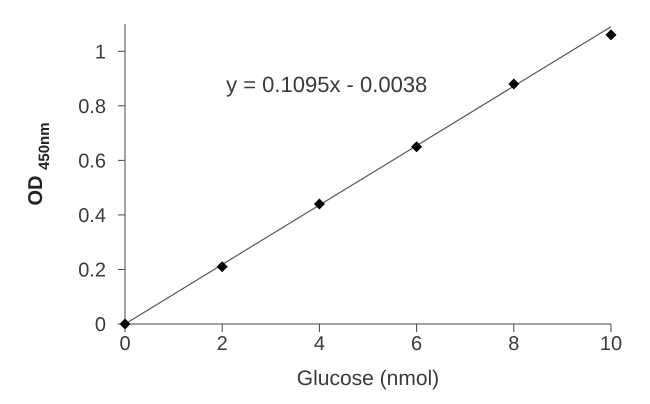  Describe the element at coordinates (100, 52) in the screenshot. I see `y-tick-label: 1` at that location.